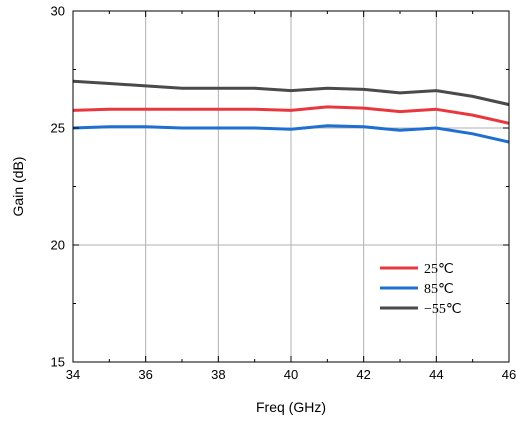 The height and width of the screenshot is (423, 519). What do you see at coordinates (439, 289) in the screenshot?
I see `legend-label-1: 85℃` at bounding box center [439, 289].